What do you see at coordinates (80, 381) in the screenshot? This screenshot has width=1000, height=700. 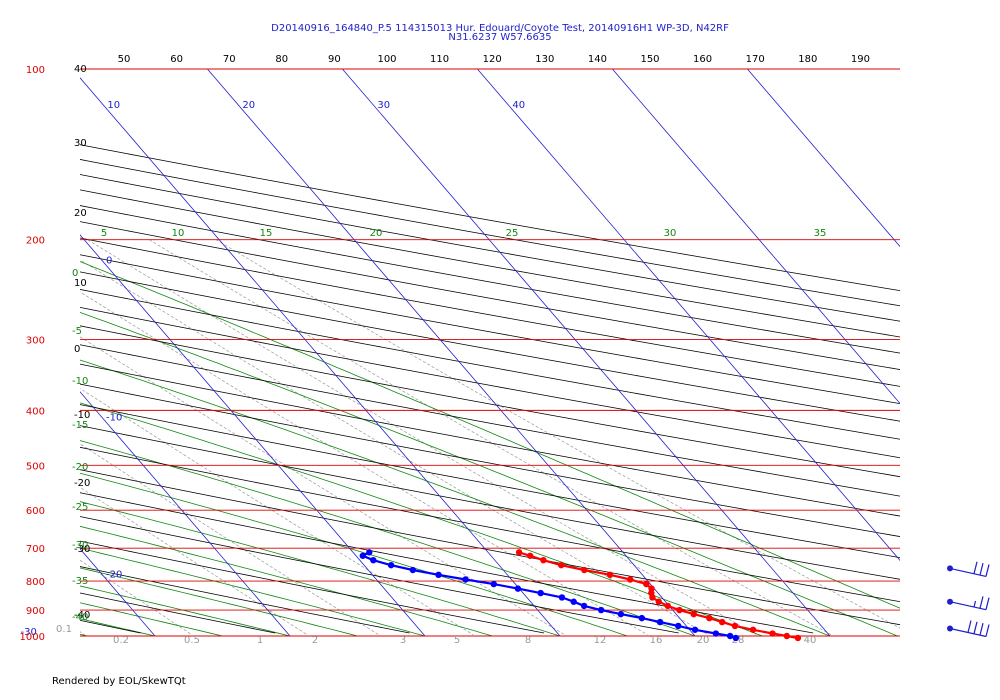 I see `moist-adiabat-left-label: -10` at bounding box center [80, 381].